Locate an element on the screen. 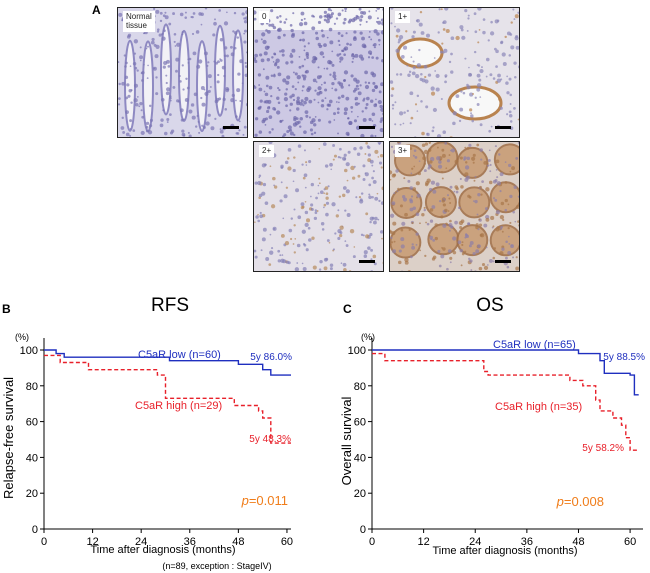  gland-lumen is located at coordinates (220, 70).